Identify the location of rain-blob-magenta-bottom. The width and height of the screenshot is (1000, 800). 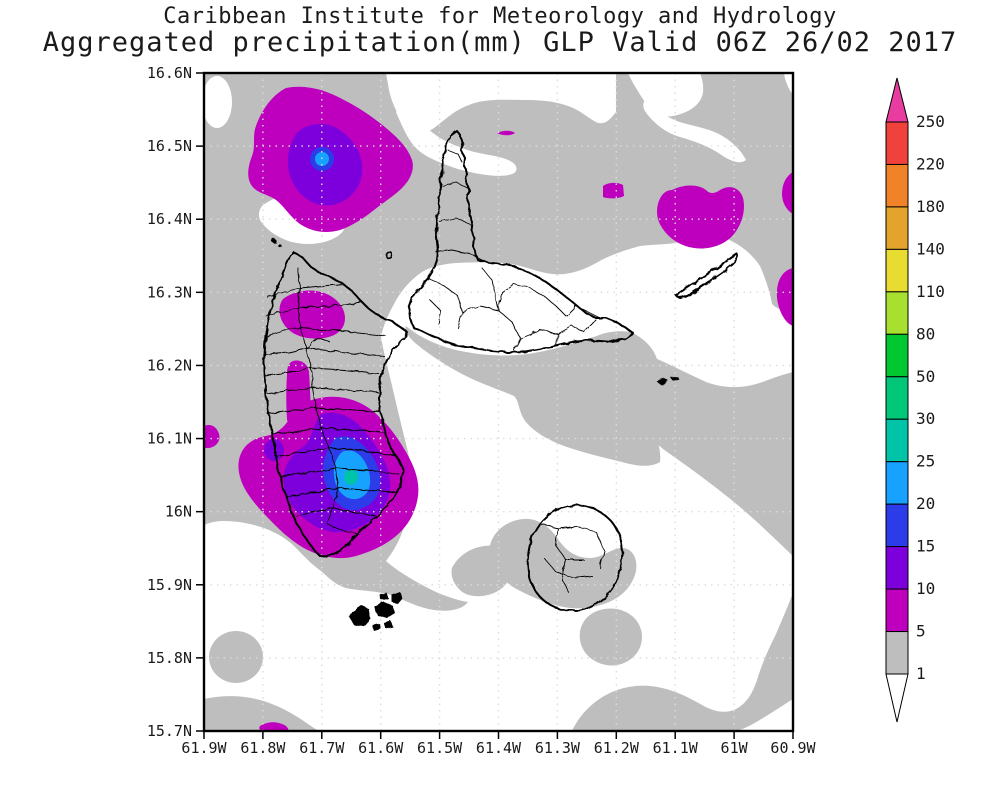
(274, 726).